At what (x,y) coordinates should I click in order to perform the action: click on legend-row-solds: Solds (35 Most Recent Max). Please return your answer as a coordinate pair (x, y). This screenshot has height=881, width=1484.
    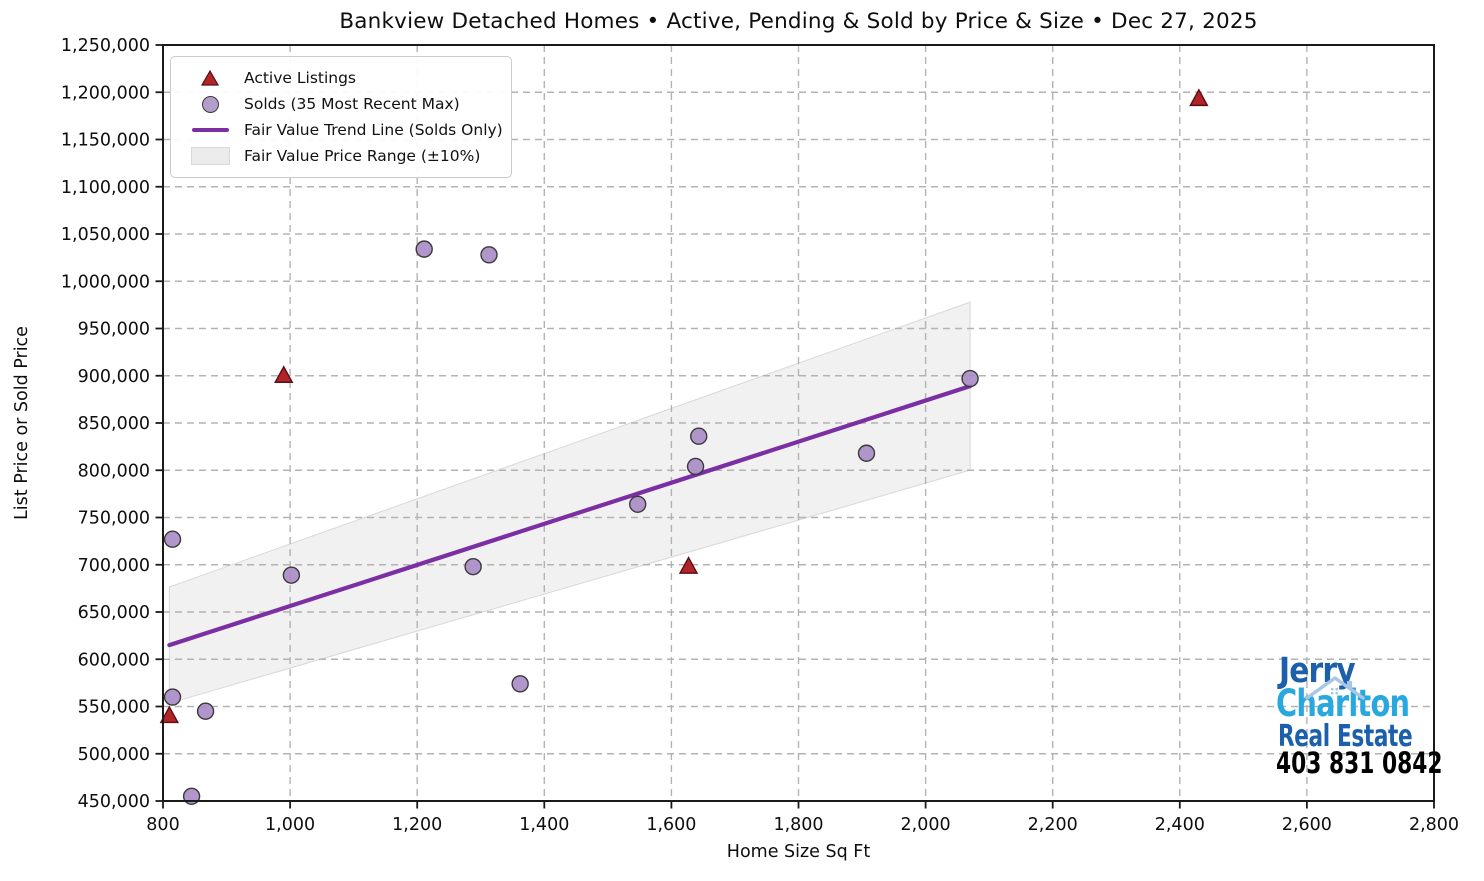
    Looking at the image, I should click on (341, 104).